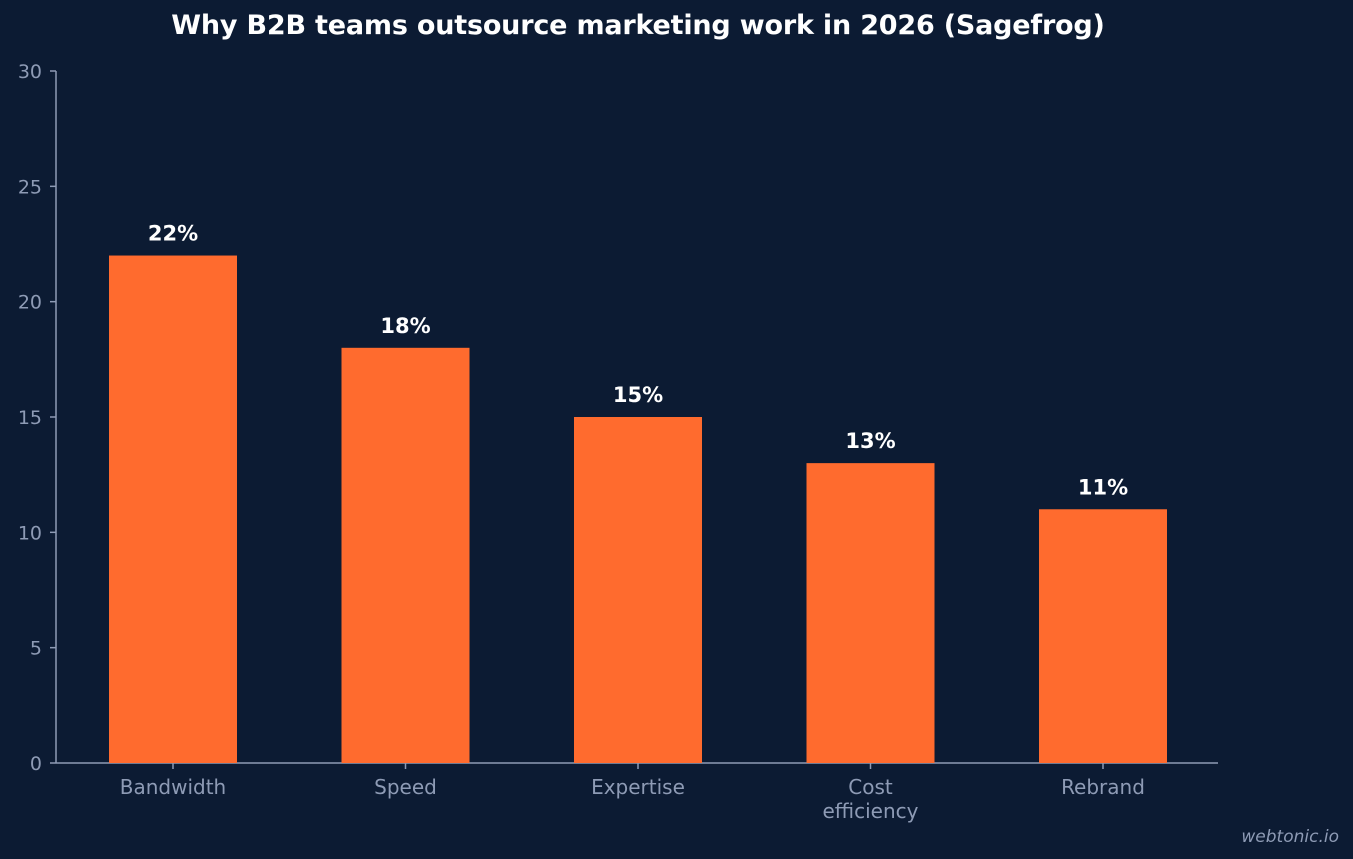 The width and height of the screenshot is (1353, 859). What do you see at coordinates (173, 787) in the screenshot?
I see `x-tick-label: Bandwidth` at bounding box center [173, 787].